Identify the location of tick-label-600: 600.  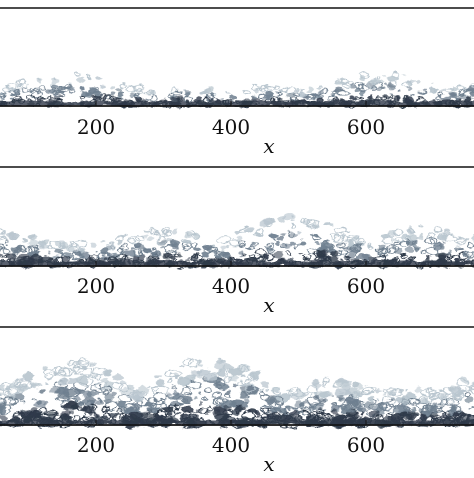
(366, 286).